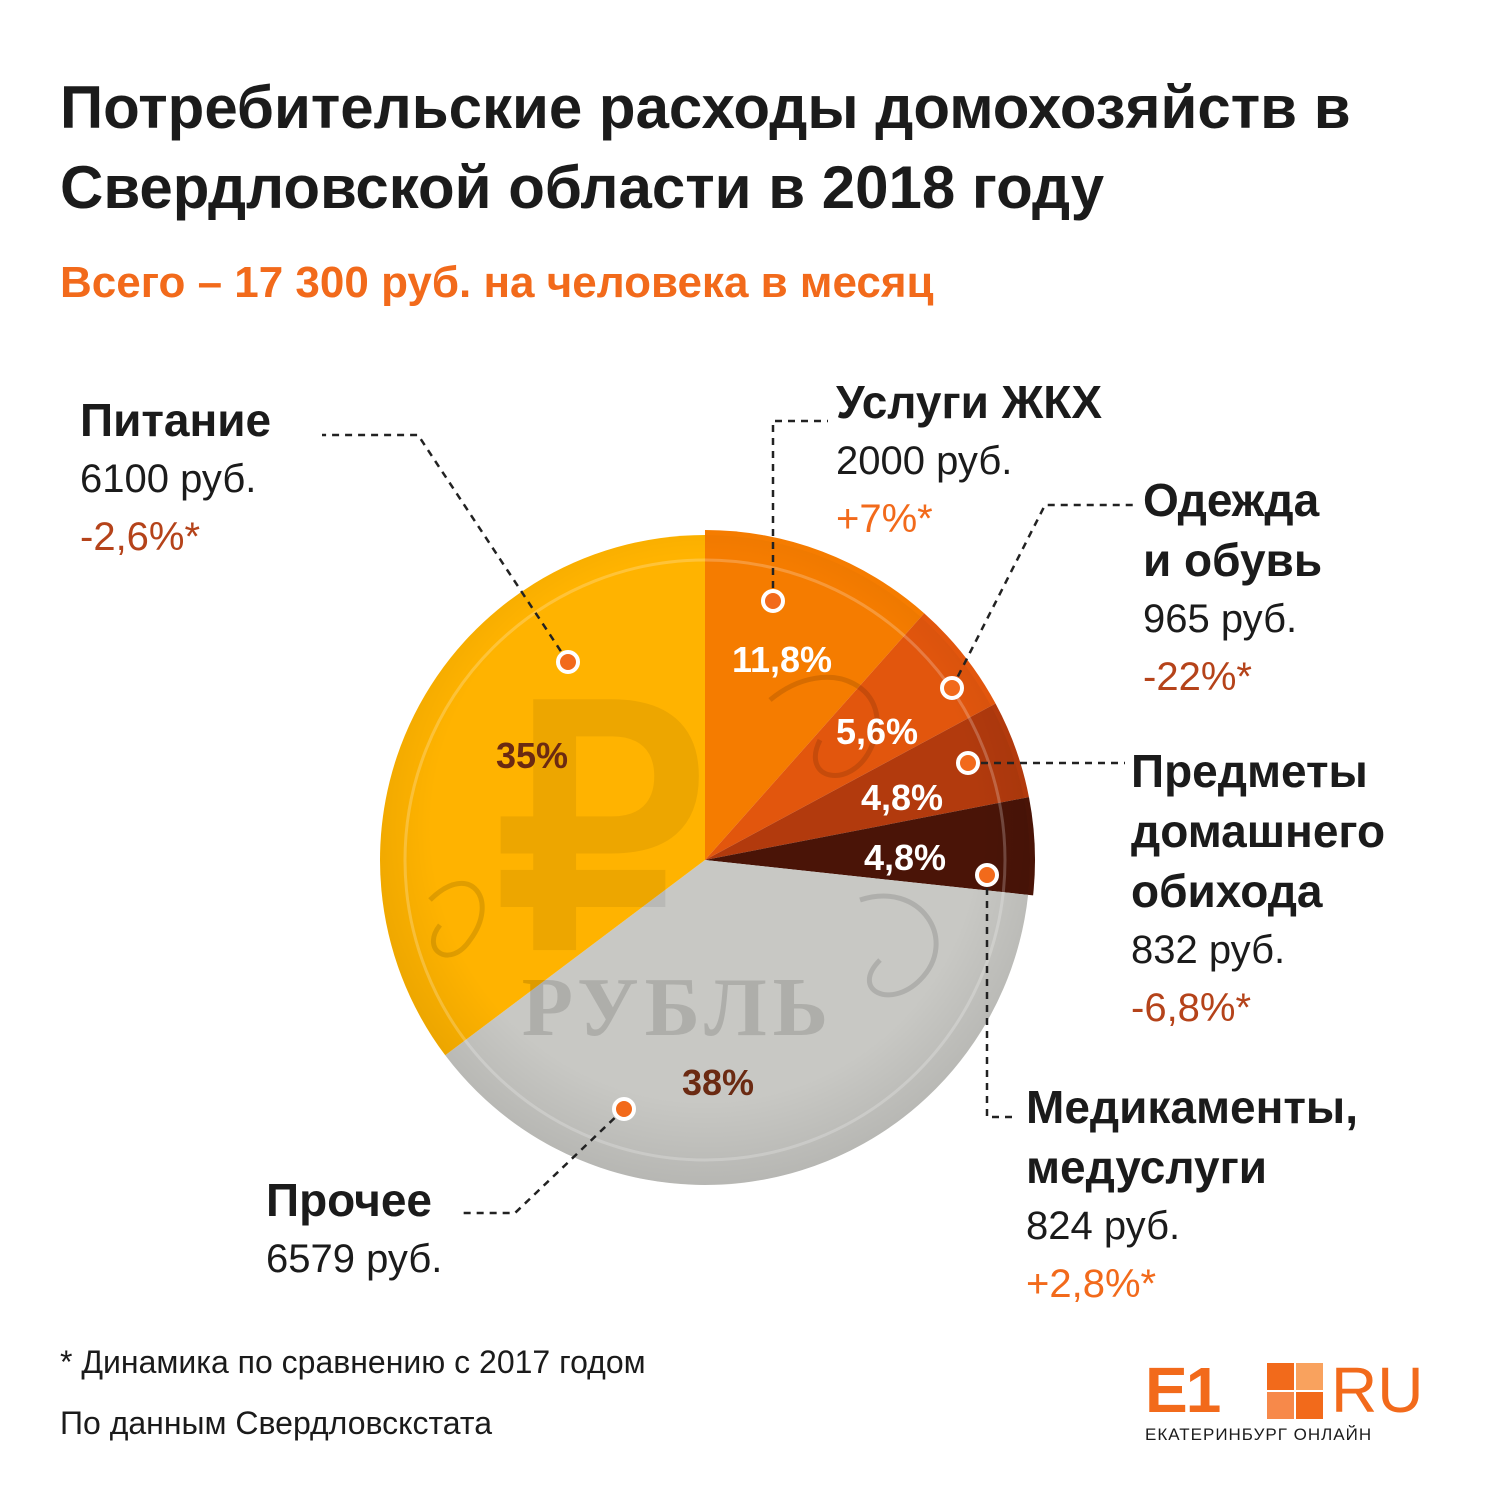 This screenshot has width=1500, height=1500. Describe the element at coordinates (176, 420) in the screenshot. I see `label-food-name: Питание` at that location.